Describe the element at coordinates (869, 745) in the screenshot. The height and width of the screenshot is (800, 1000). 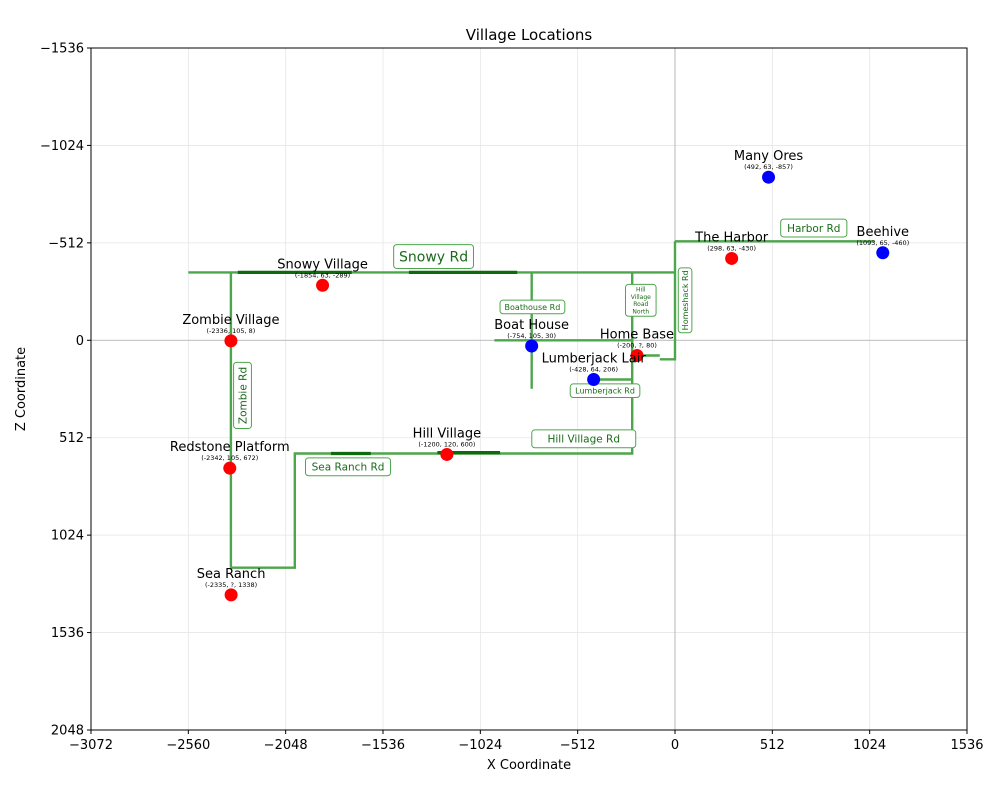
I see `x-tick-label: 1024` at that location.